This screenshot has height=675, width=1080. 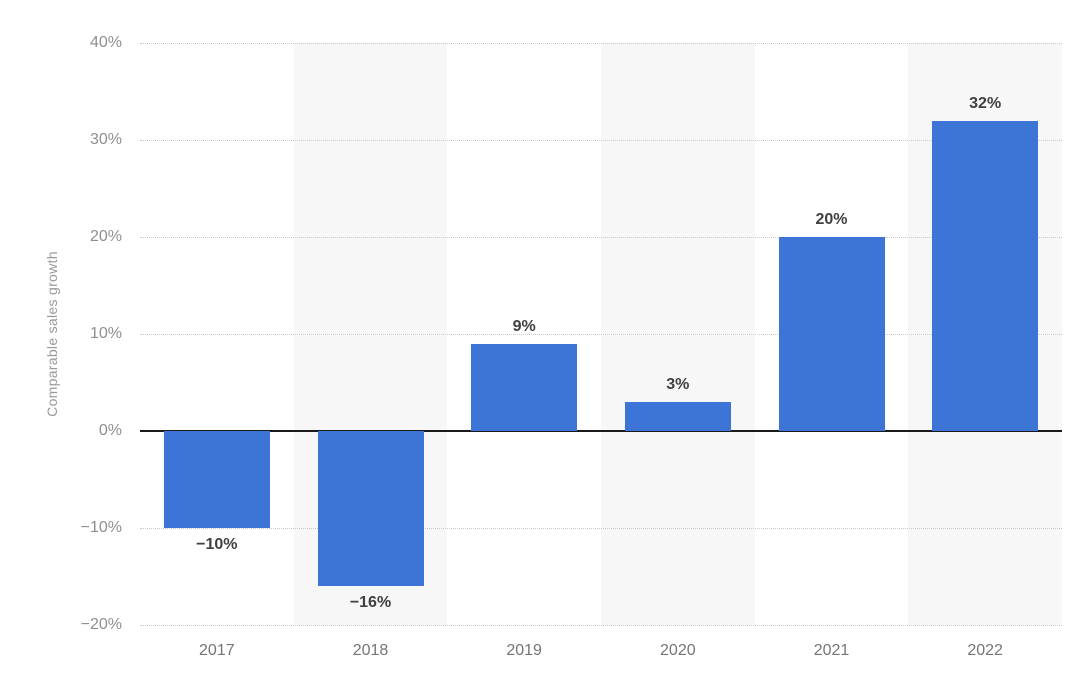 I want to click on y-tick-label-40: 40%, so click(x=105, y=42).